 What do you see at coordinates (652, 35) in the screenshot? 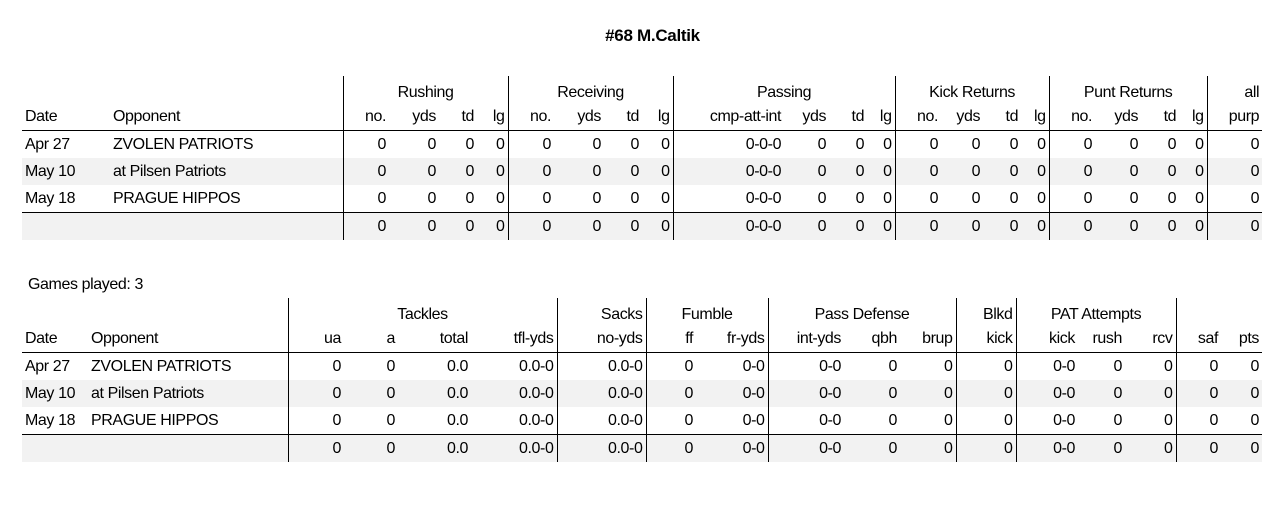
I see `page-title: #68 M.Caltik` at bounding box center [652, 35].